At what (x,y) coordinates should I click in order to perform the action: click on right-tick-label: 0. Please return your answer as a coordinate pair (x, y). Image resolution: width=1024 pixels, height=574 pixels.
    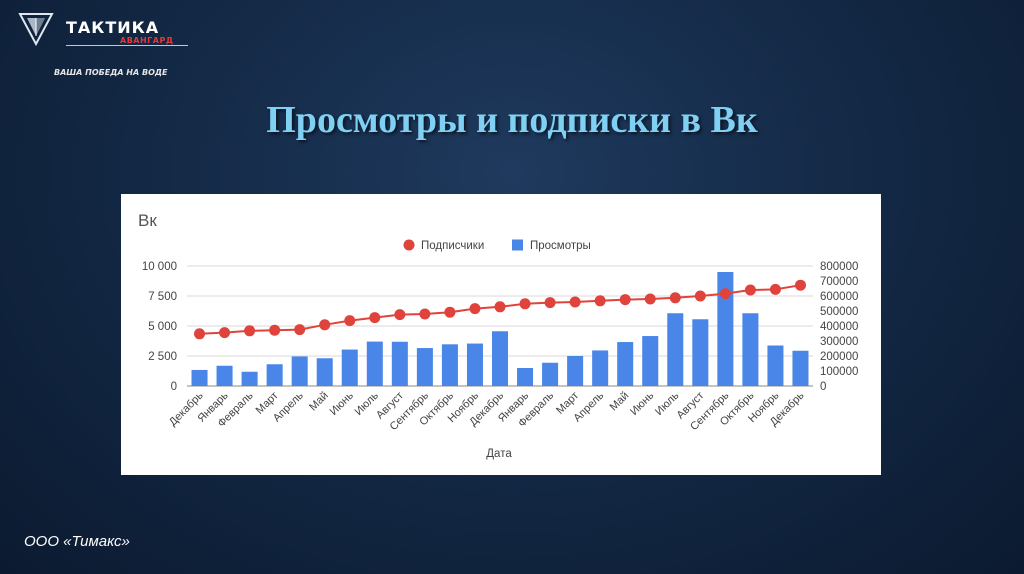
    Looking at the image, I should click on (823, 387).